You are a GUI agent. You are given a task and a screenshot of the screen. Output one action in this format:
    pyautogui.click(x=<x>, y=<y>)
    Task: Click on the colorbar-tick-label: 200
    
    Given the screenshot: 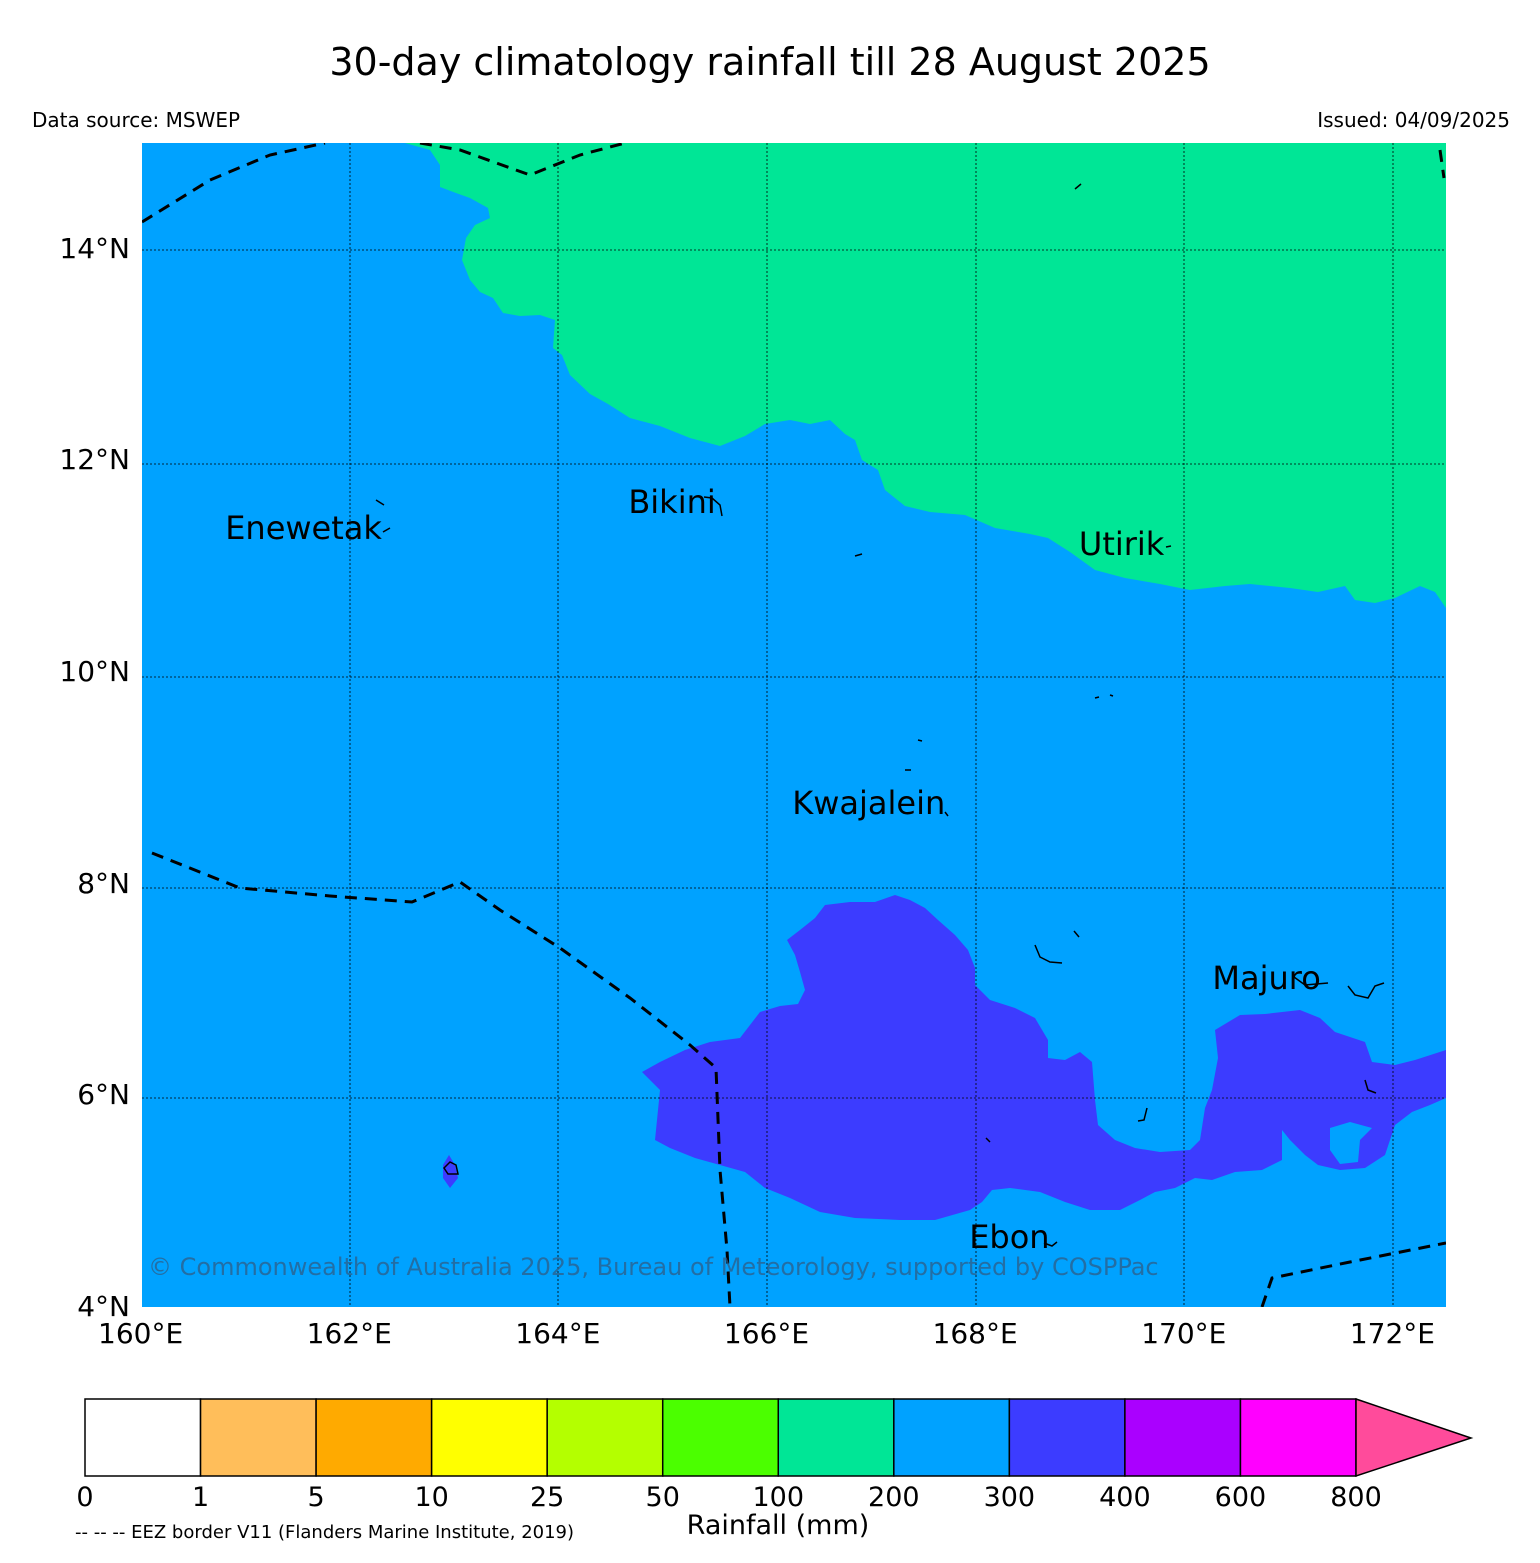 What is the action you would take?
    pyautogui.click(x=894, y=1497)
    